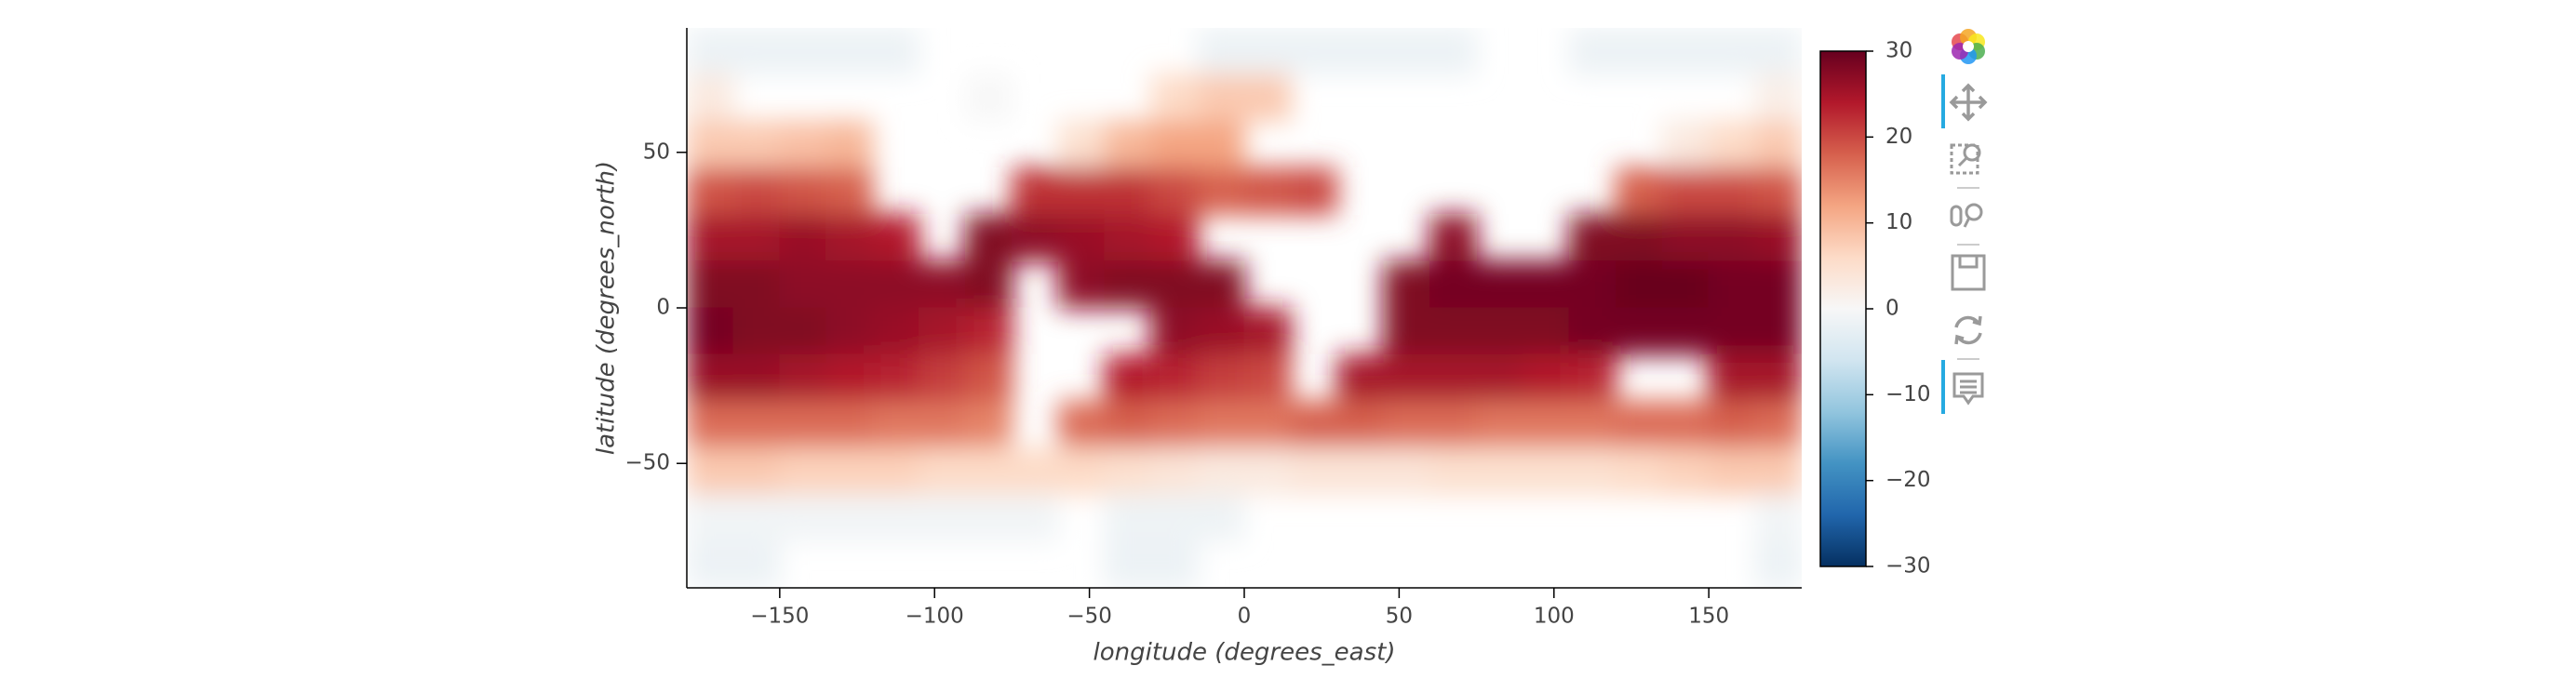 The image size is (2576, 679). Describe the element at coordinates (1554, 617) in the screenshot. I see `x-tick-label: 100` at that location.